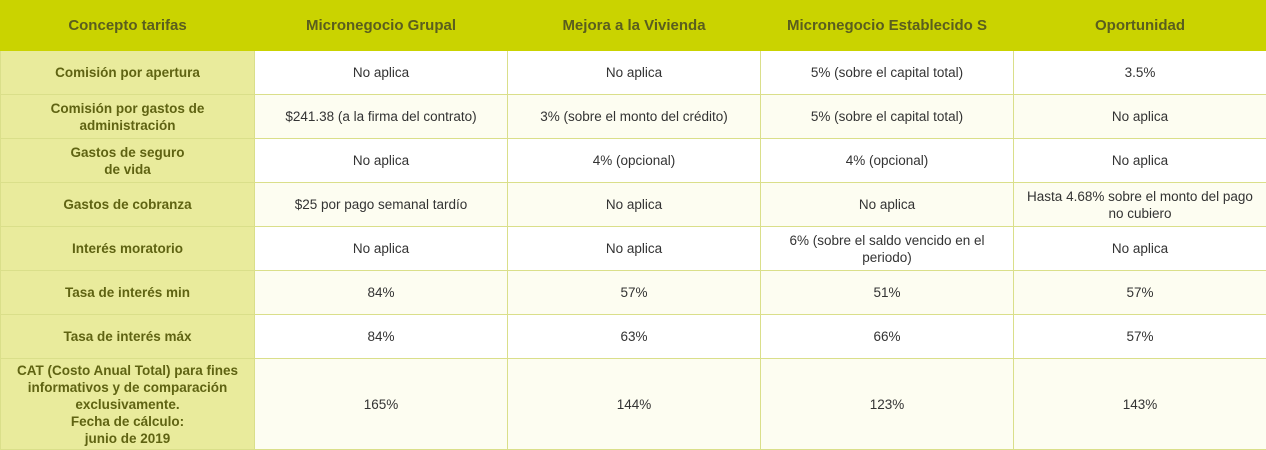 Image resolution: width=1266 pixels, height=450 pixels. What do you see at coordinates (127, 421) in the screenshot?
I see `cell-line: Fecha de cálculo:` at bounding box center [127, 421].